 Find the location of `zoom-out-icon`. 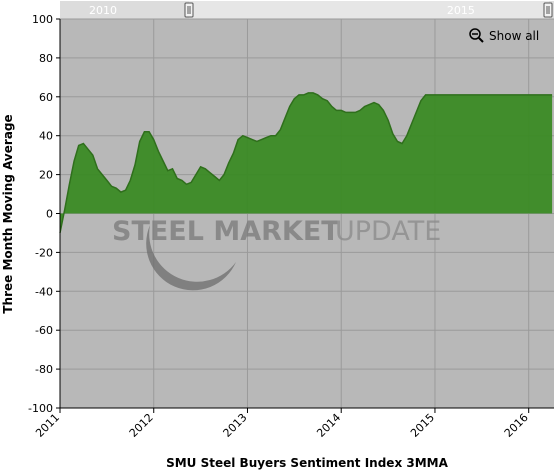

zoom-out-icon is located at coordinates (475, 34).